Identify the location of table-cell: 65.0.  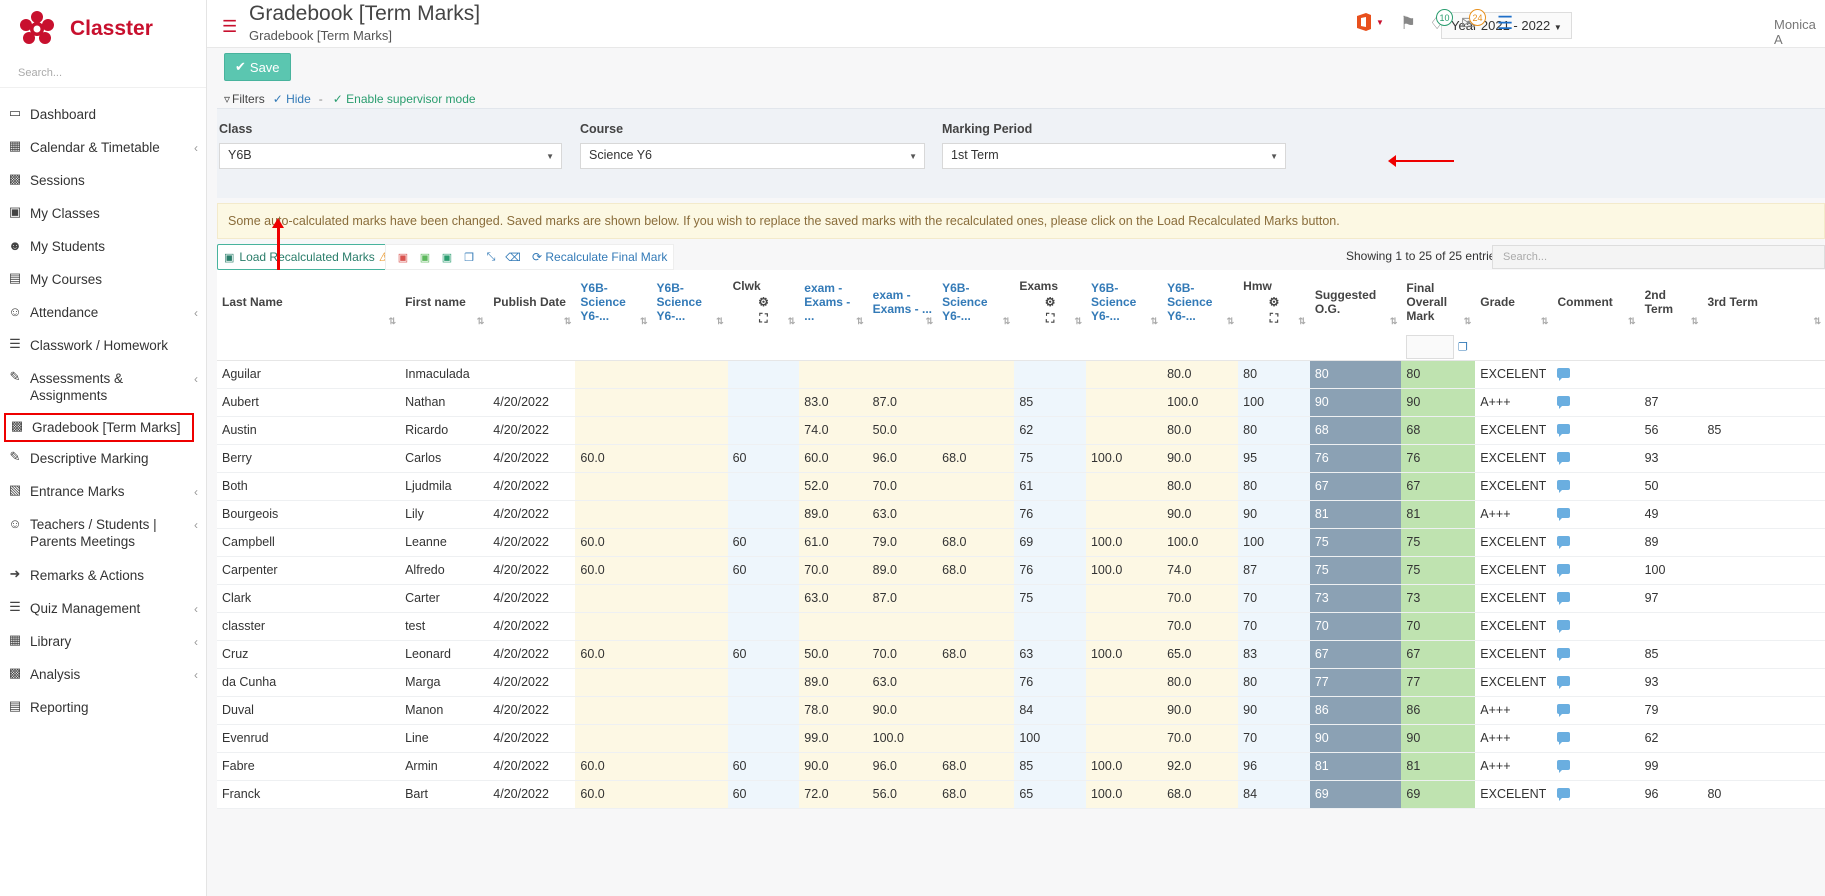
(1200, 654).